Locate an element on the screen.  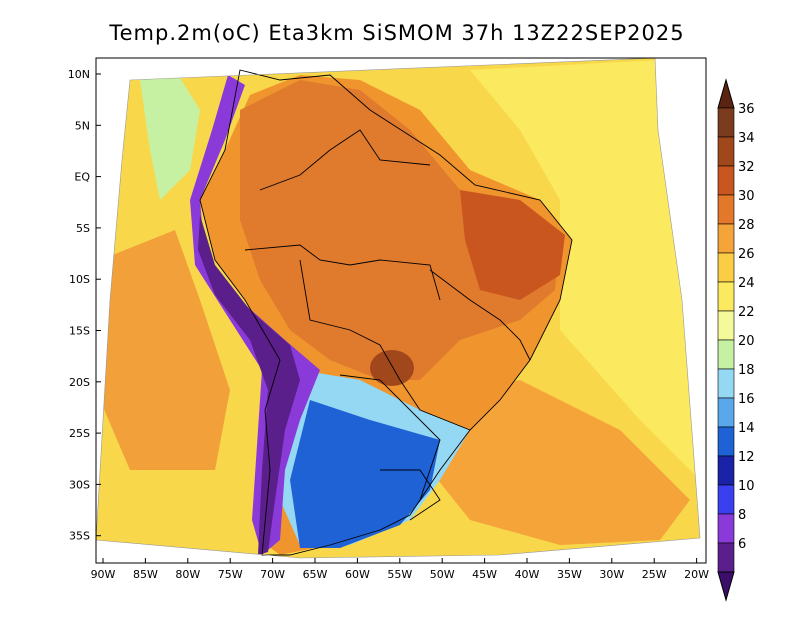
latitude-axis: 10N 5N EQ 5S 10S 15S 20S 25S 30S 35S is located at coordinates (84, 305).